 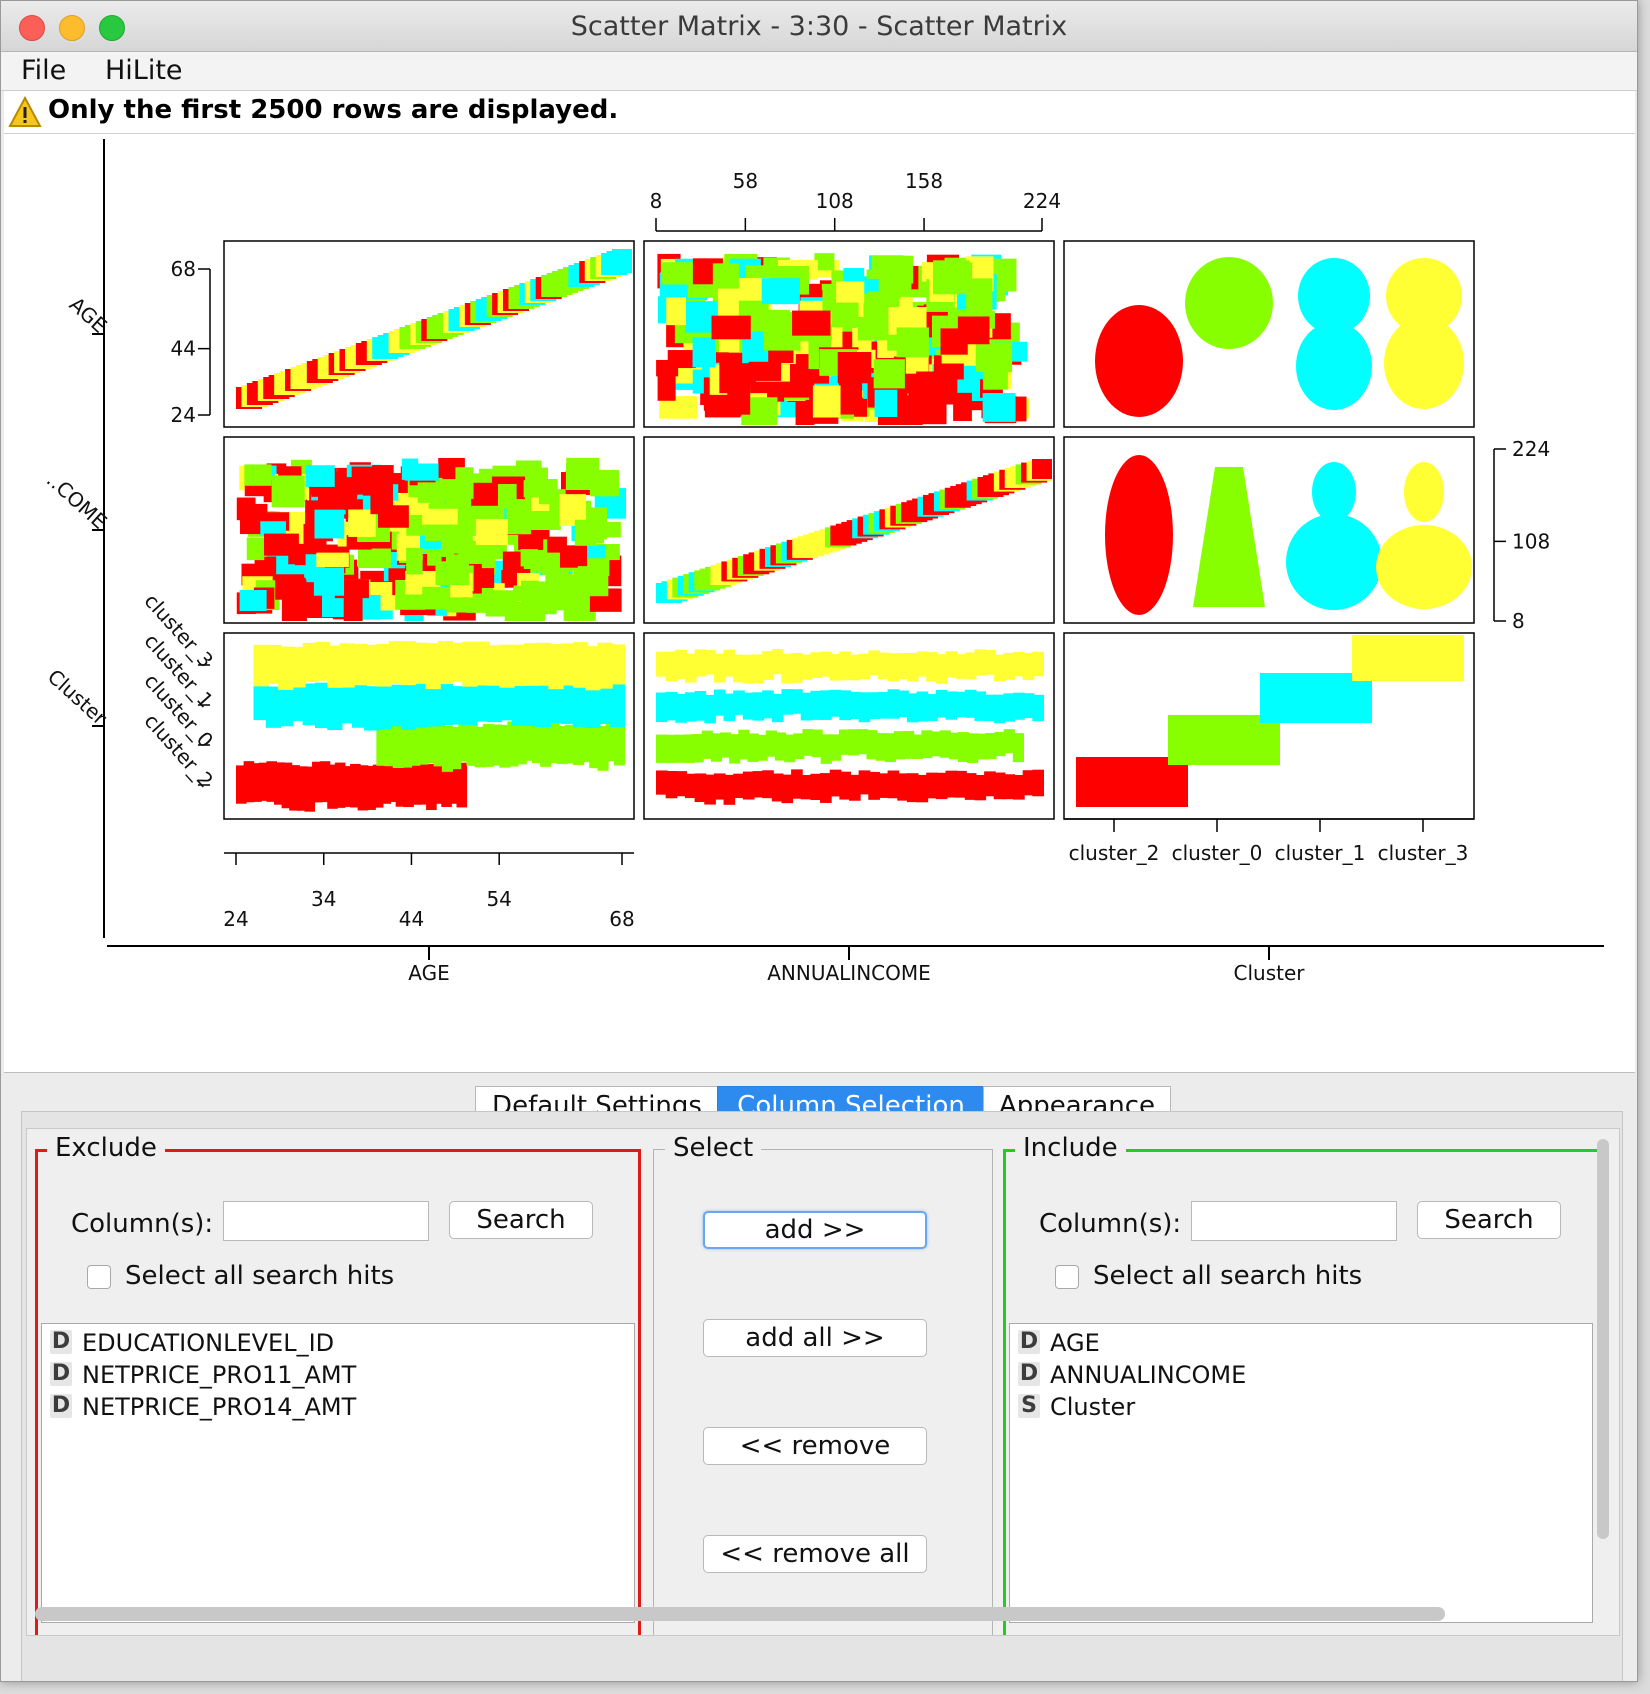 What do you see at coordinates (1148, 1375) in the screenshot?
I see `list-item-label: ANNUALINCOME` at bounding box center [1148, 1375].